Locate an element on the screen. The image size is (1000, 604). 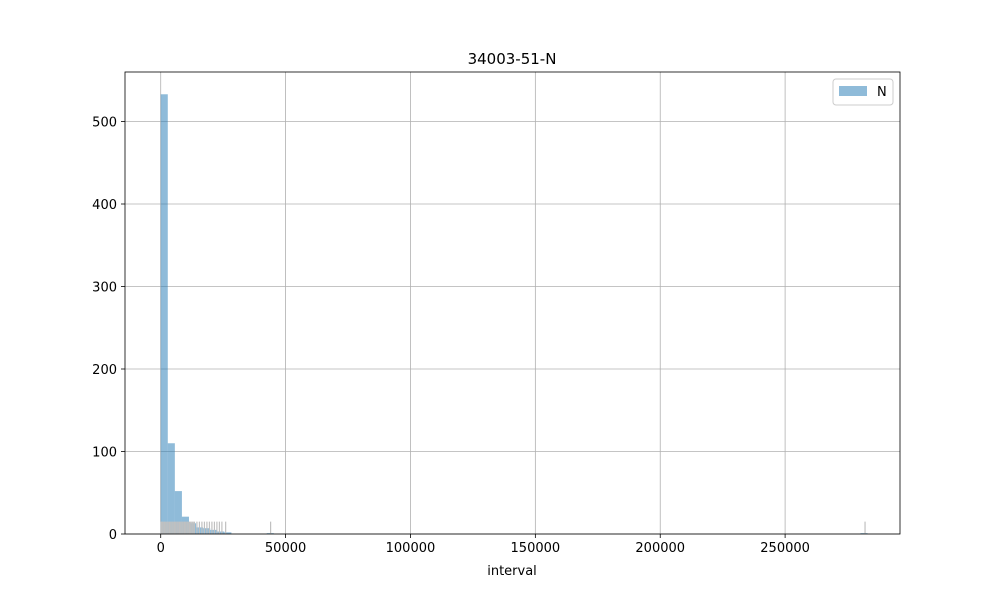
rug-marks is located at coordinates (513, 527).